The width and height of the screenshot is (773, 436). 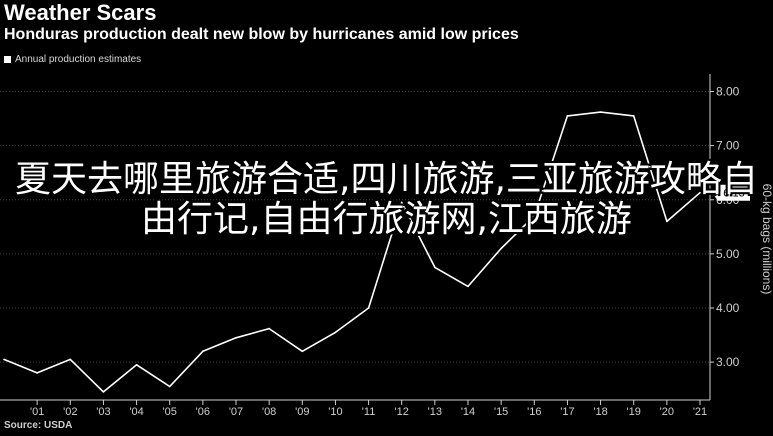 I want to click on x-tick-label-19: '20, so click(x=667, y=412).